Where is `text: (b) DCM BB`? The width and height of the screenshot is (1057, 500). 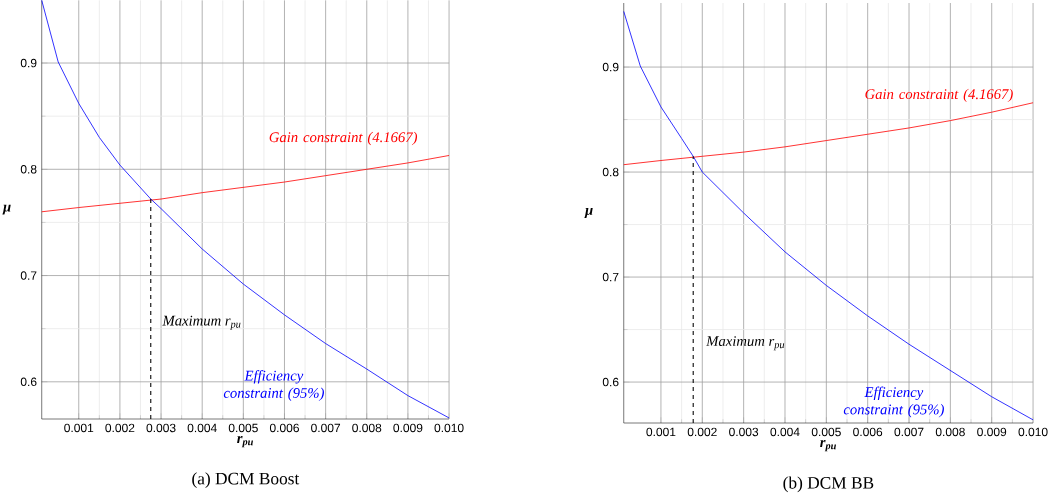
text: (b) DCM BB is located at coordinates (828, 484).